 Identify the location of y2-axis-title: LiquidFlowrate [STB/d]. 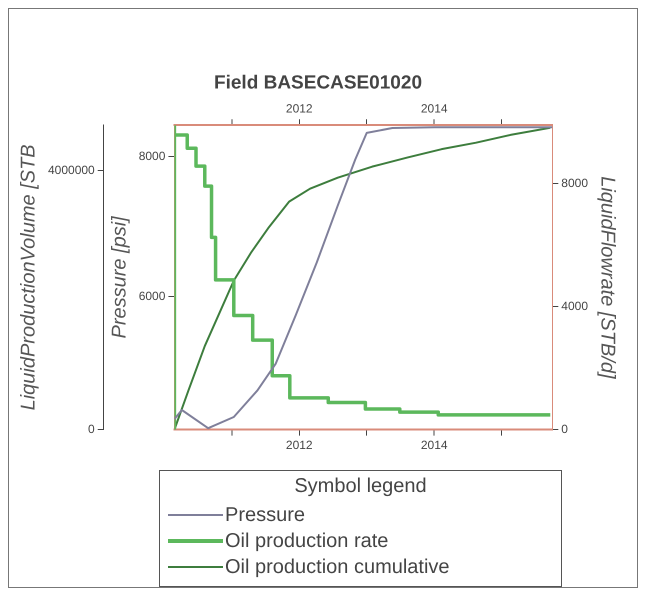
(607, 277).